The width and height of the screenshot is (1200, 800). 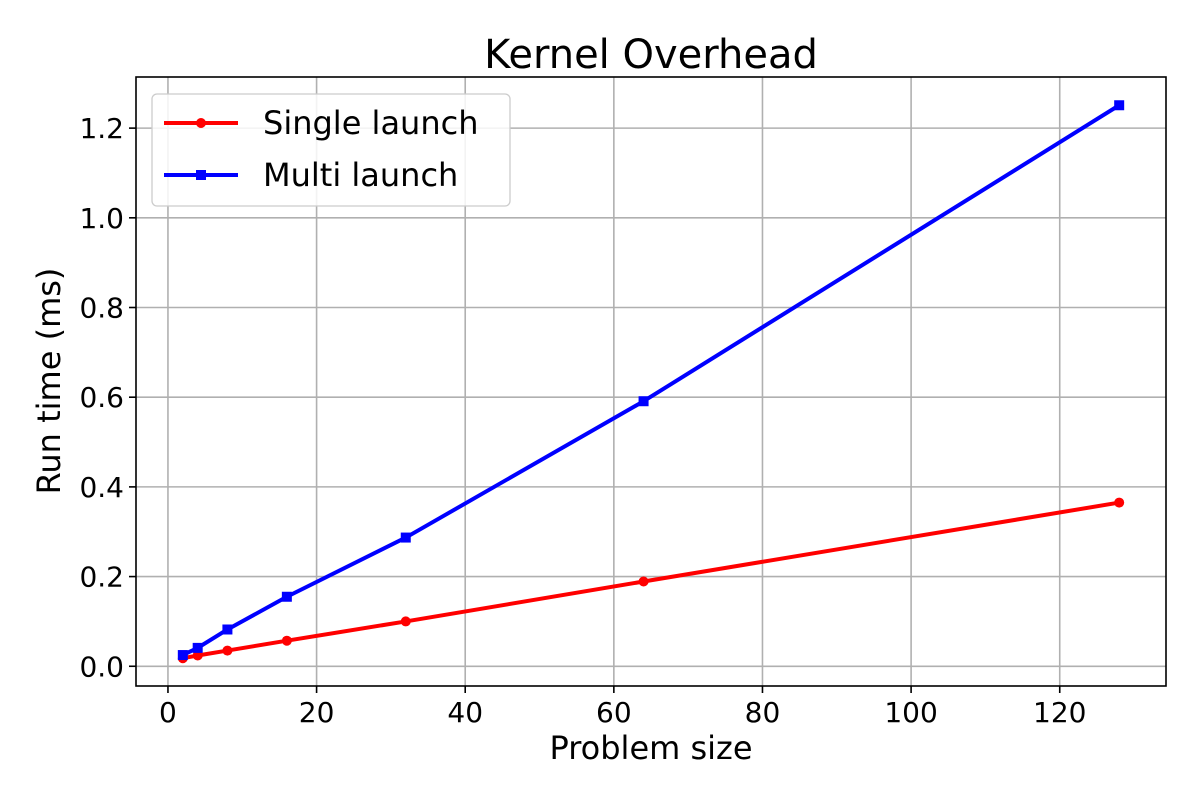 What do you see at coordinates (168, 712) in the screenshot?
I see `x-tick-label: 0` at bounding box center [168, 712].